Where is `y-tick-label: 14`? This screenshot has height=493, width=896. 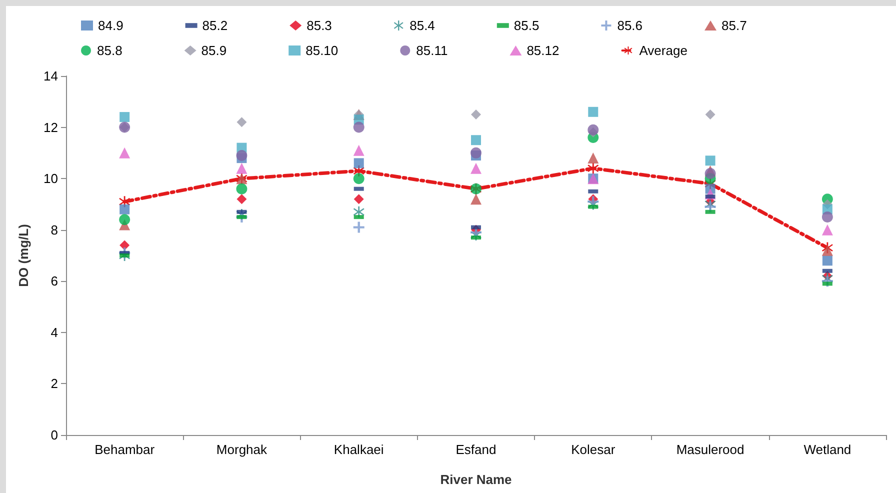 y-tick-label: 14 is located at coordinates (51, 76).